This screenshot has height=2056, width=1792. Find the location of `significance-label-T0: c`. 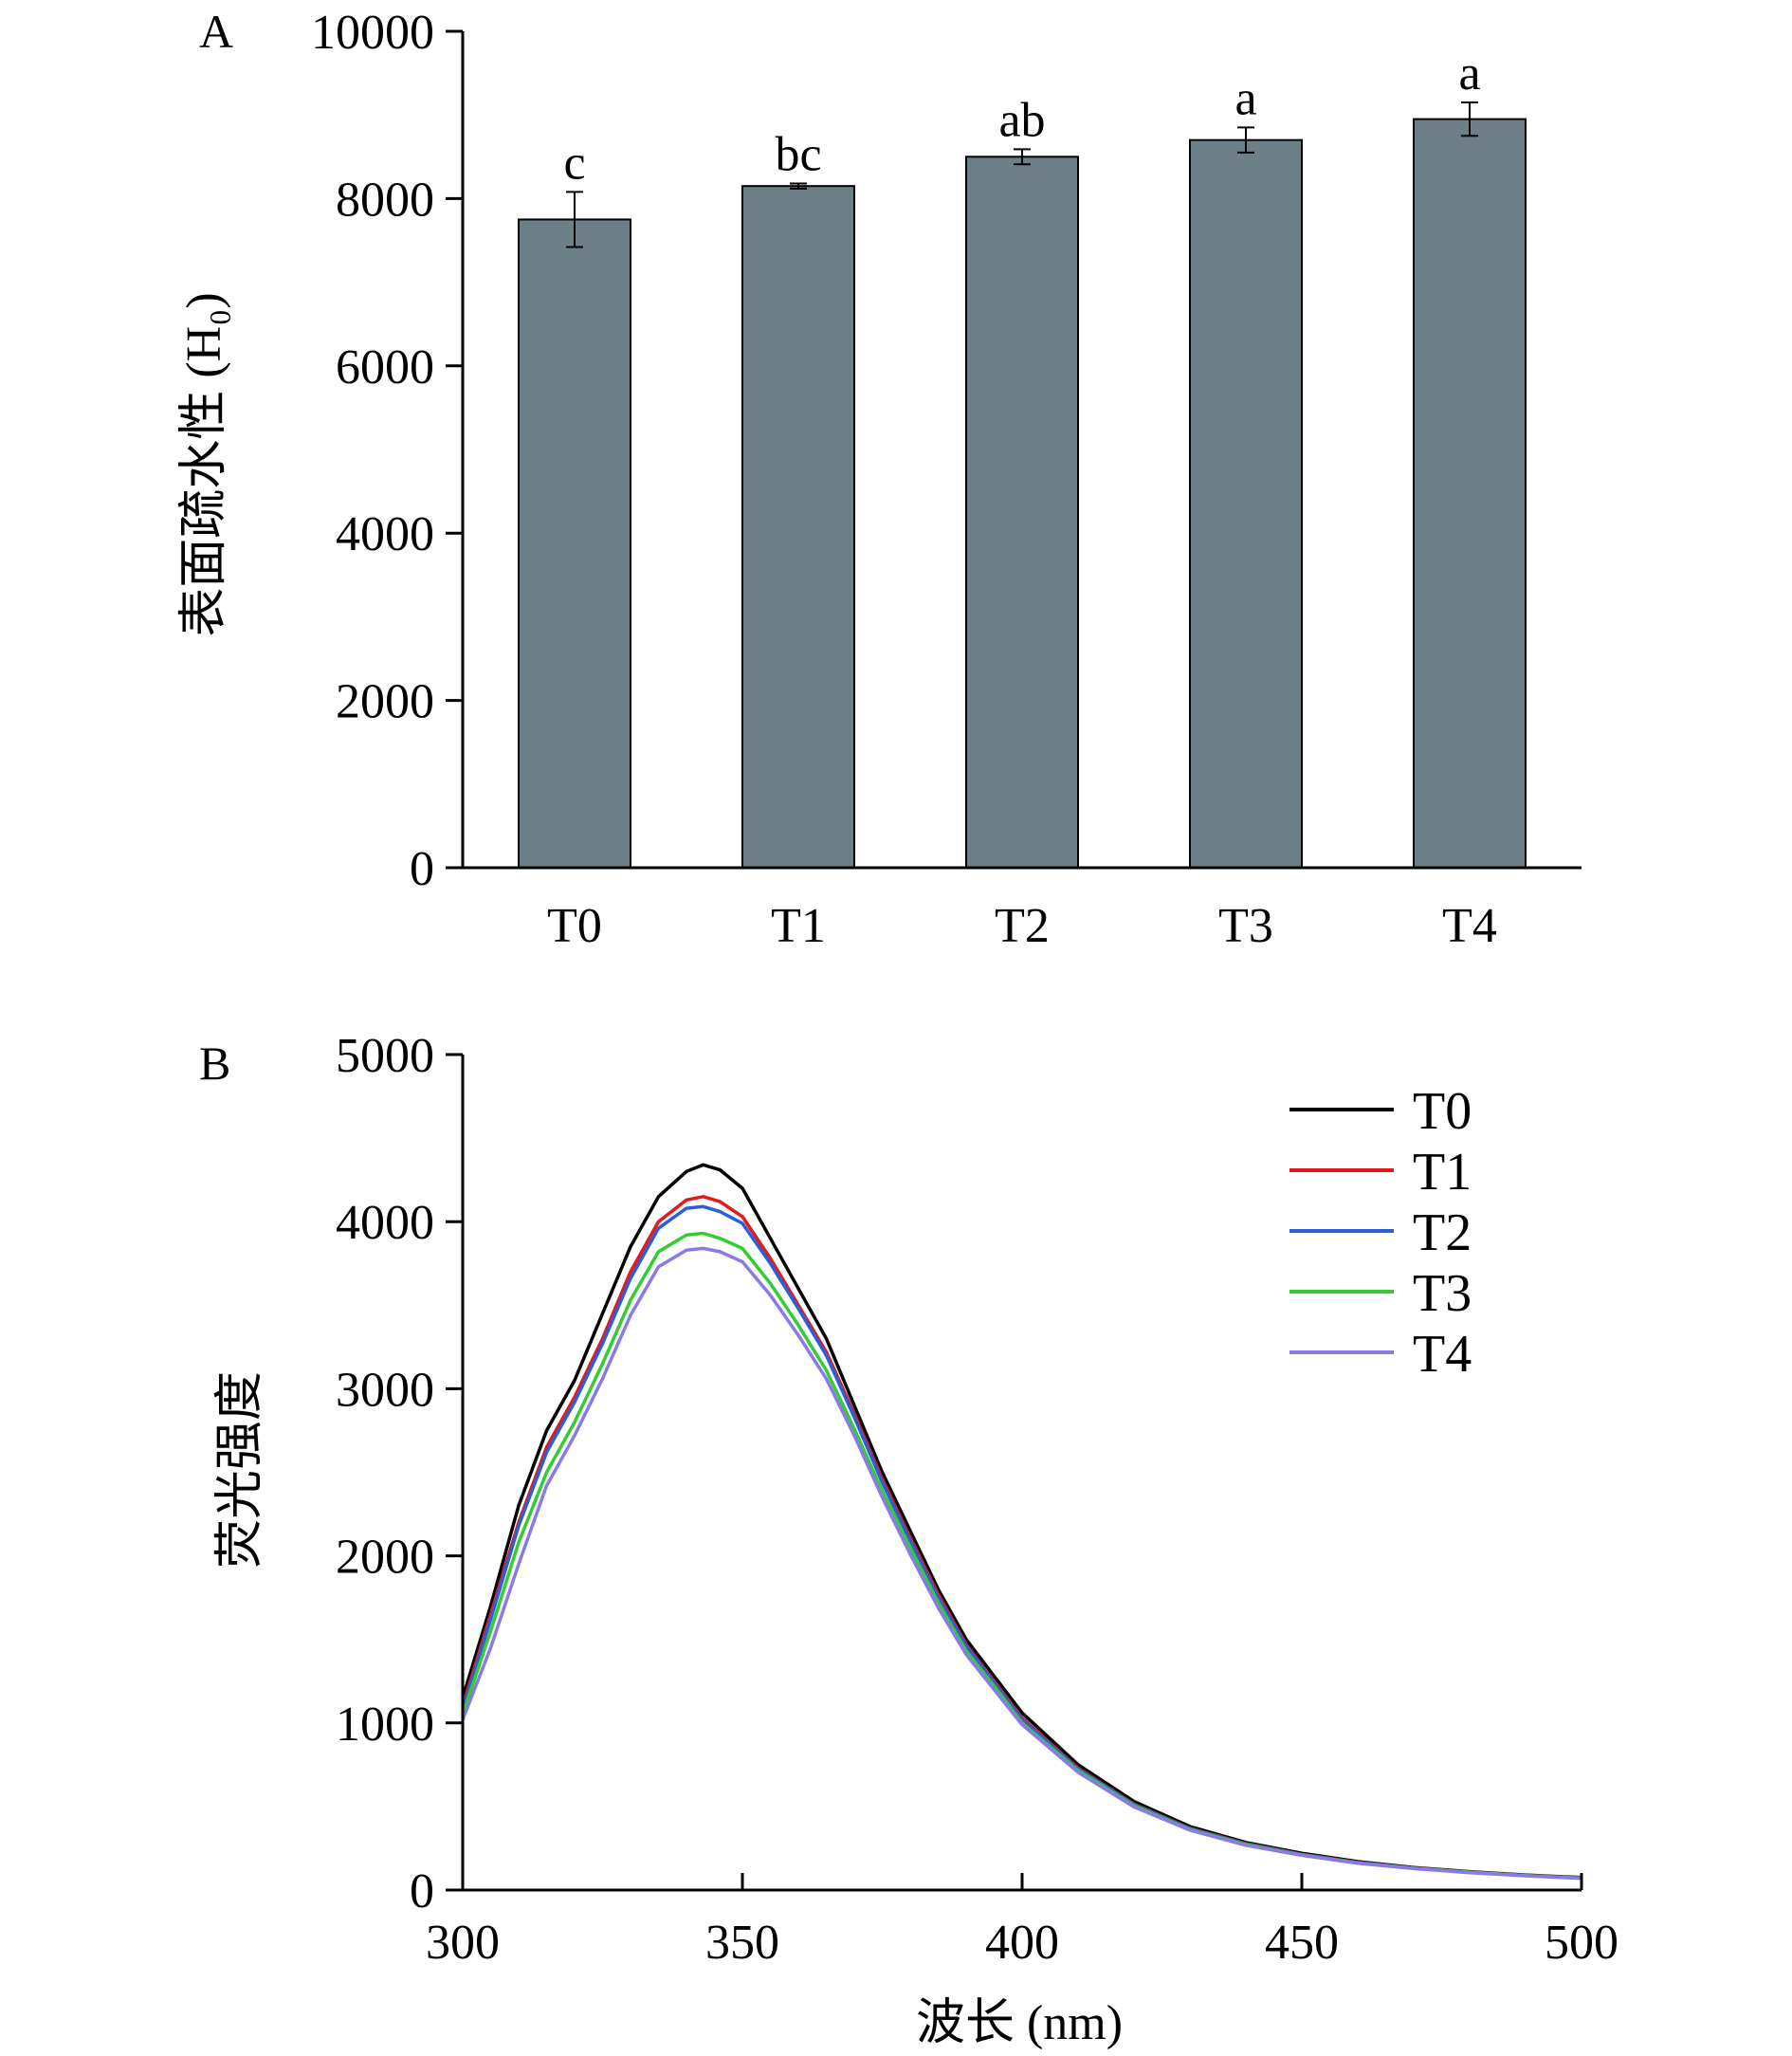

significance-label-T0: c is located at coordinates (574, 163).